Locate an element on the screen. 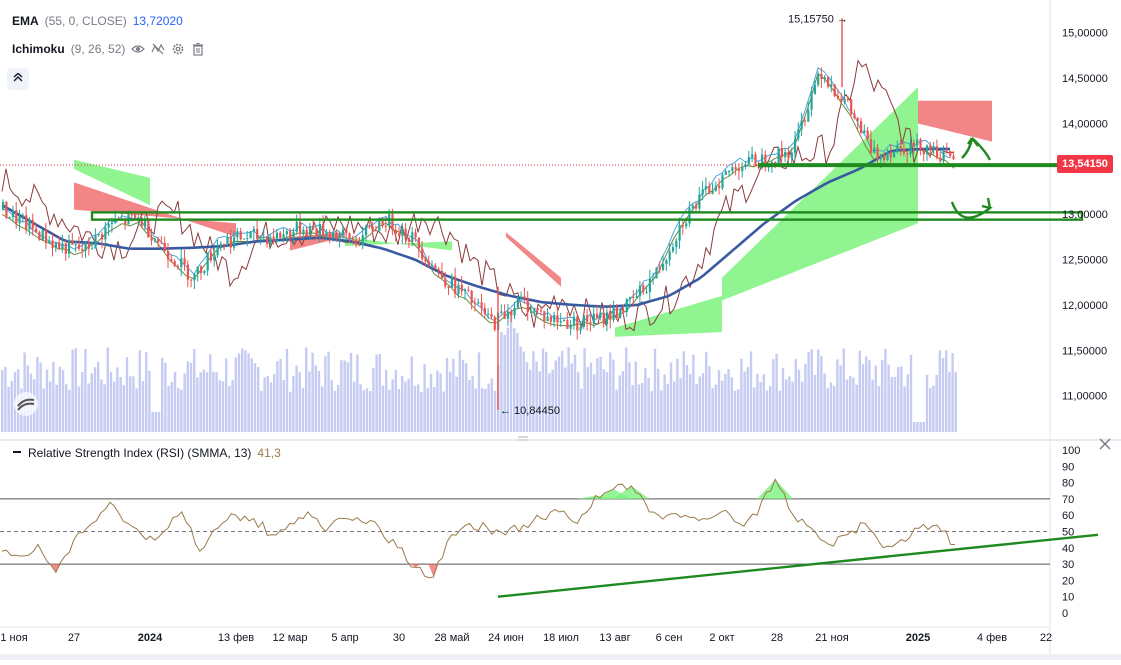 The height and width of the screenshot is (665, 1121). rsi-collapse-icon is located at coordinates (17, 453).